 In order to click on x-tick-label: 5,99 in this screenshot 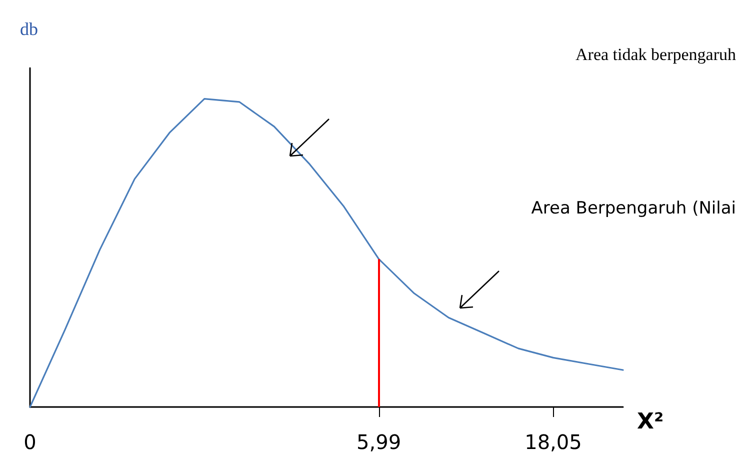, I will do `click(379, 442)`.